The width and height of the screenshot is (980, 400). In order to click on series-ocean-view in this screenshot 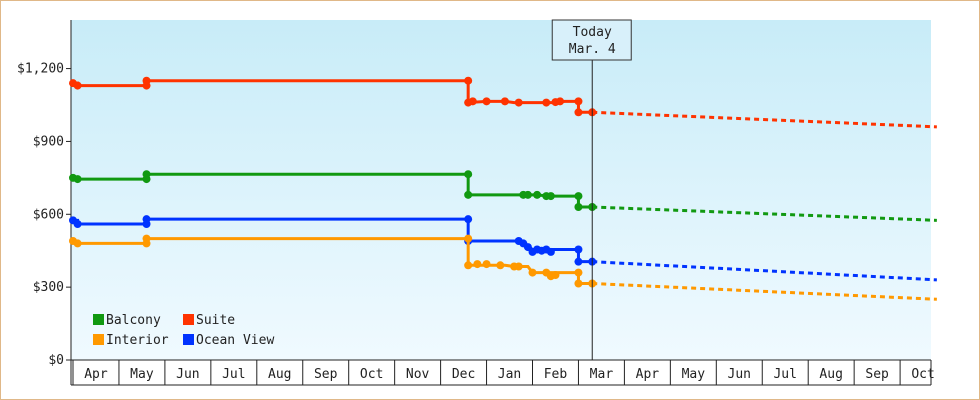, I will do `click(503, 248)`.